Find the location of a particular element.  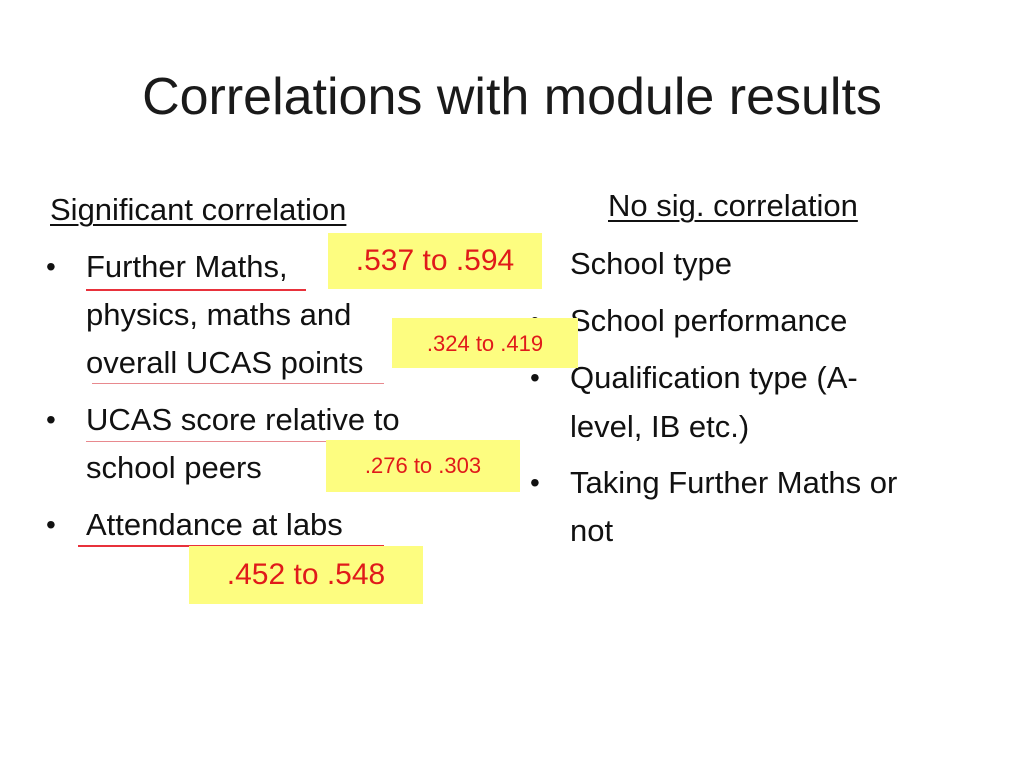

significant-item-line: Attendance at labs is located at coordinates (214, 524).